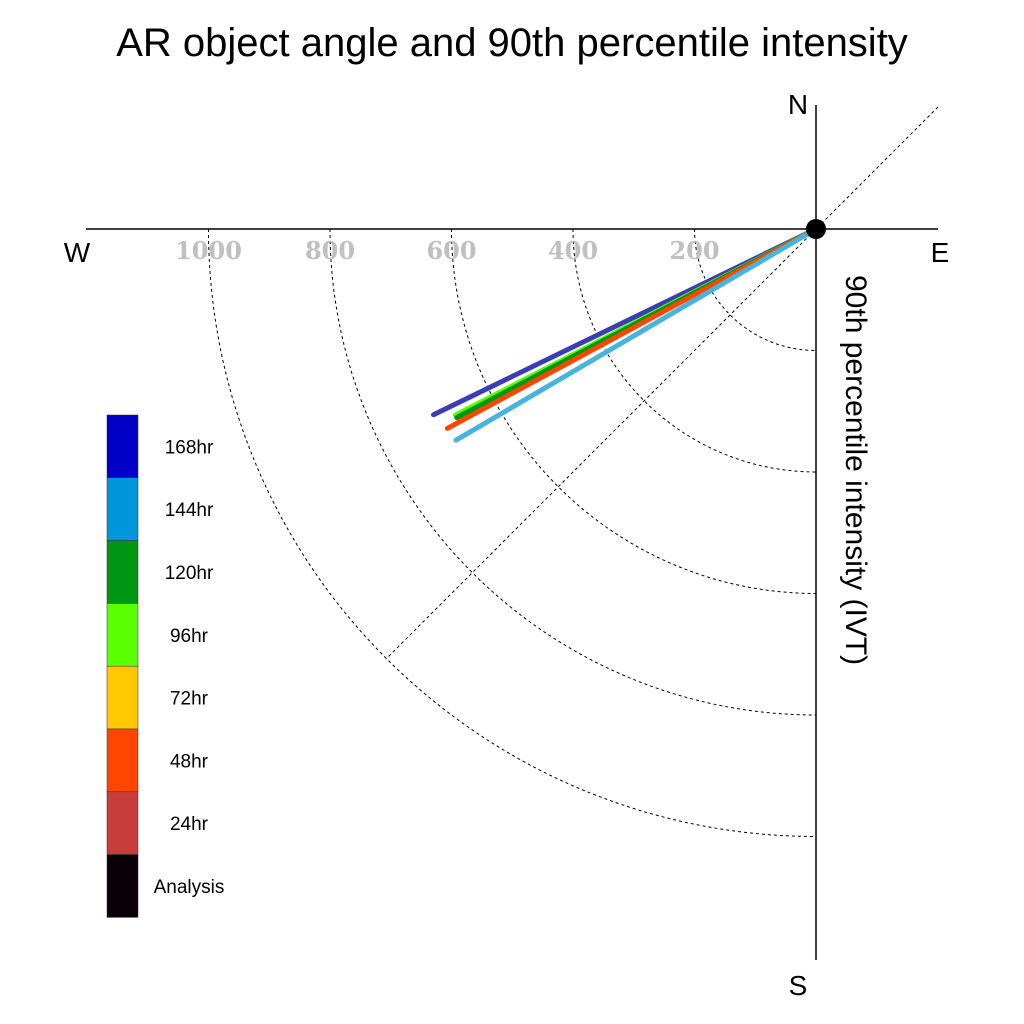 The height and width of the screenshot is (1024, 1024). I want to click on legend-label-Analysis: Analysis, so click(189, 887).